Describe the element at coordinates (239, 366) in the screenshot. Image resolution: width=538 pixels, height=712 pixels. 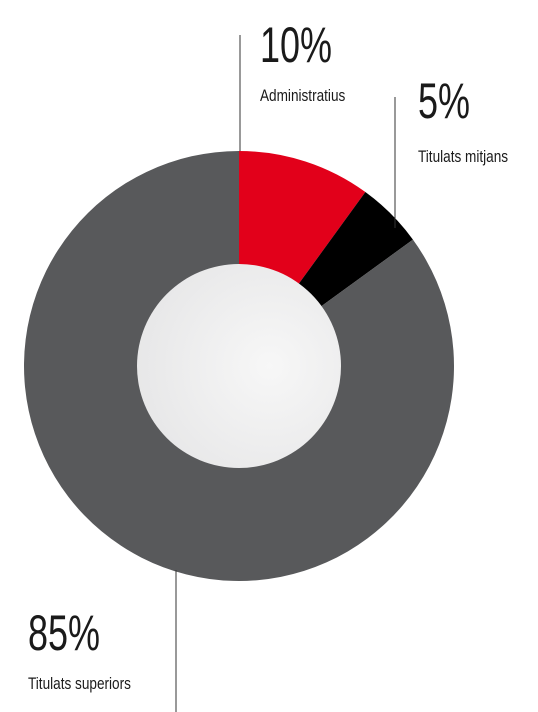
I see `donut-hole` at that location.